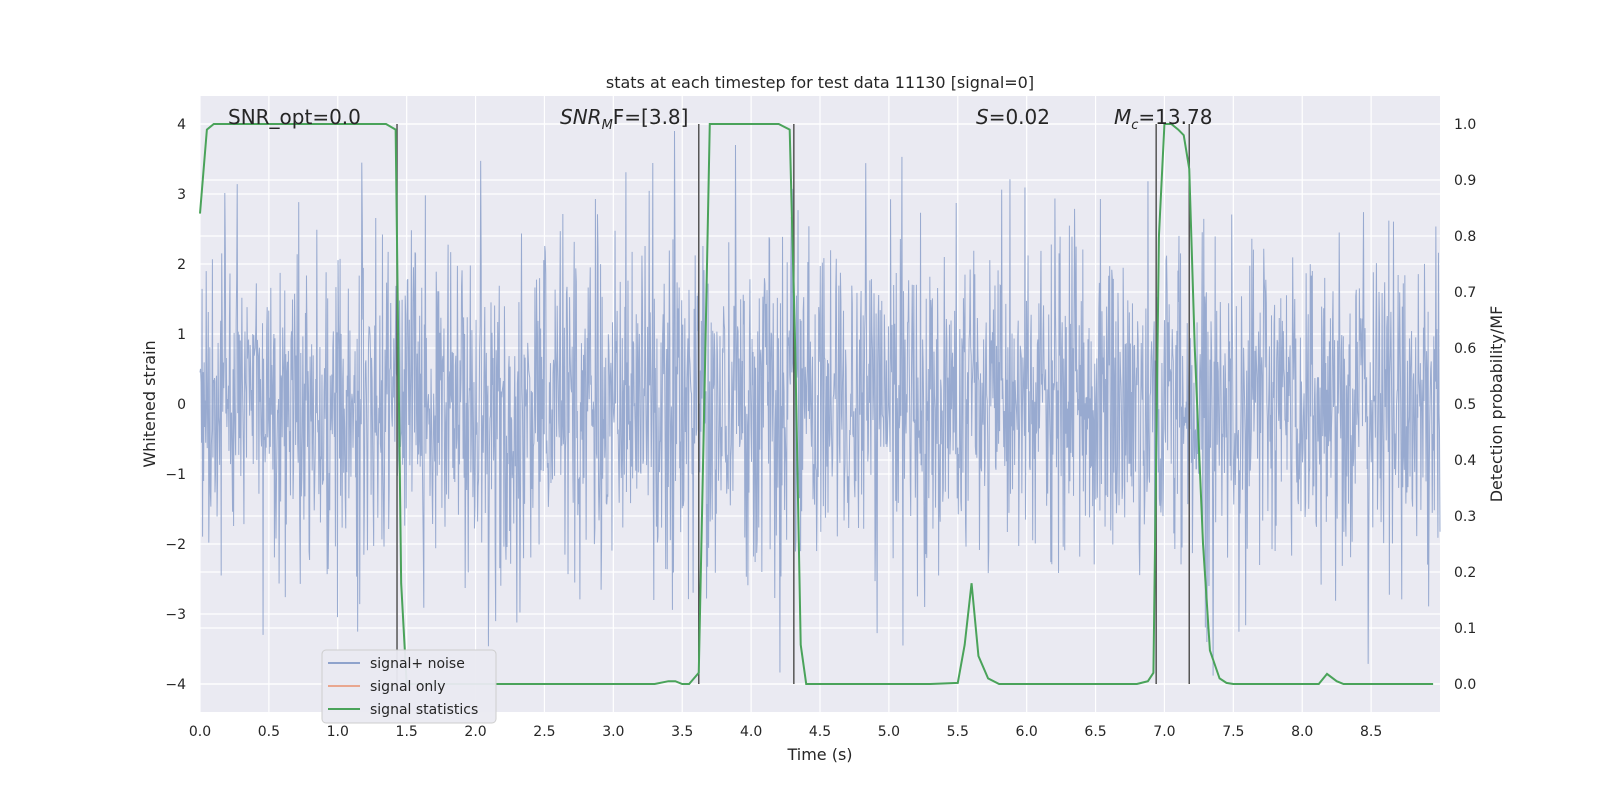 The image size is (1600, 800). I want to click on x-tick-label: 6.0, so click(1027, 732).